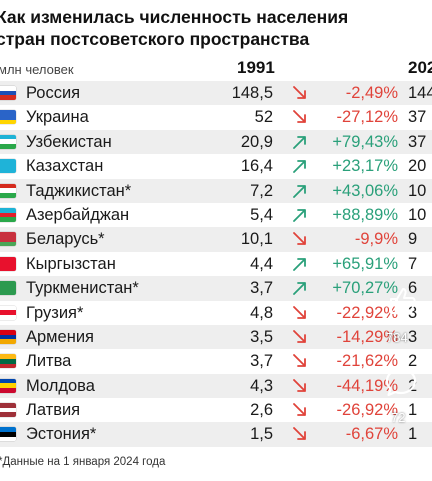 This screenshot has width=432, height=481. What do you see at coordinates (78, 214) in the screenshot?
I see `country-name: Азербайджан` at bounding box center [78, 214].